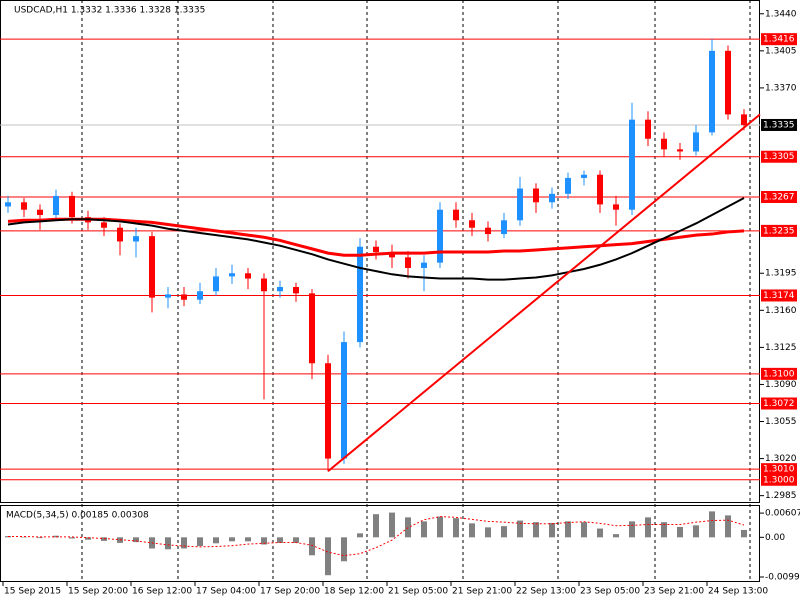 This screenshot has width=800, height=600. I want to click on x-tick-label: 24 Sep 13:00, so click(738, 592).